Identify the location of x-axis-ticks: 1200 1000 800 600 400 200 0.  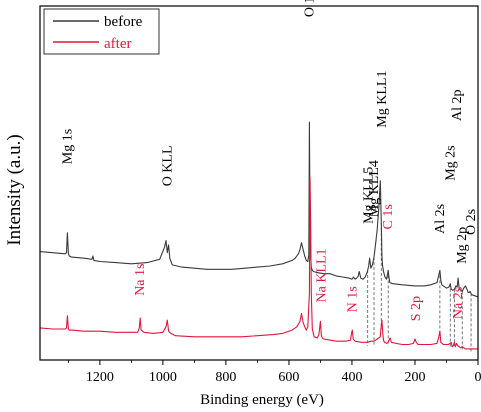
(274, 372).